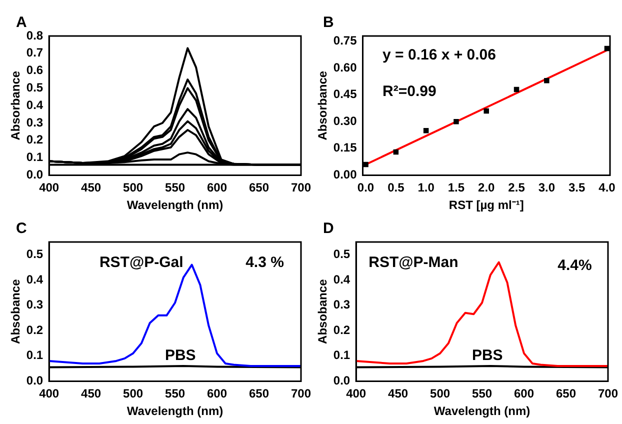 The image size is (622, 424). I want to click on x-tick-label: 1.5, so click(456, 187).